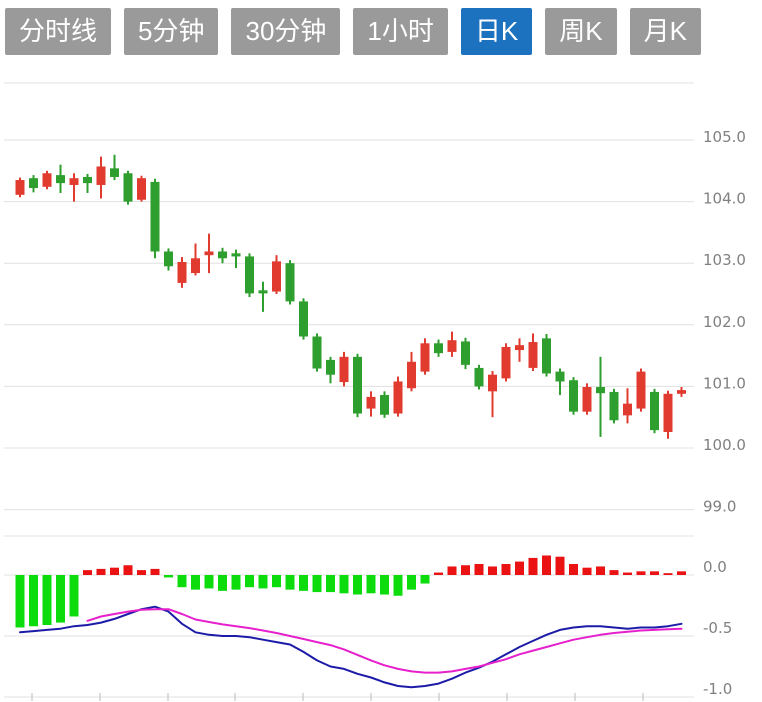 This screenshot has width=762, height=702. What do you see at coordinates (581, 31) in the screenshot?
I see `tab-period-5: 周K` at bounding box center [581, 31].